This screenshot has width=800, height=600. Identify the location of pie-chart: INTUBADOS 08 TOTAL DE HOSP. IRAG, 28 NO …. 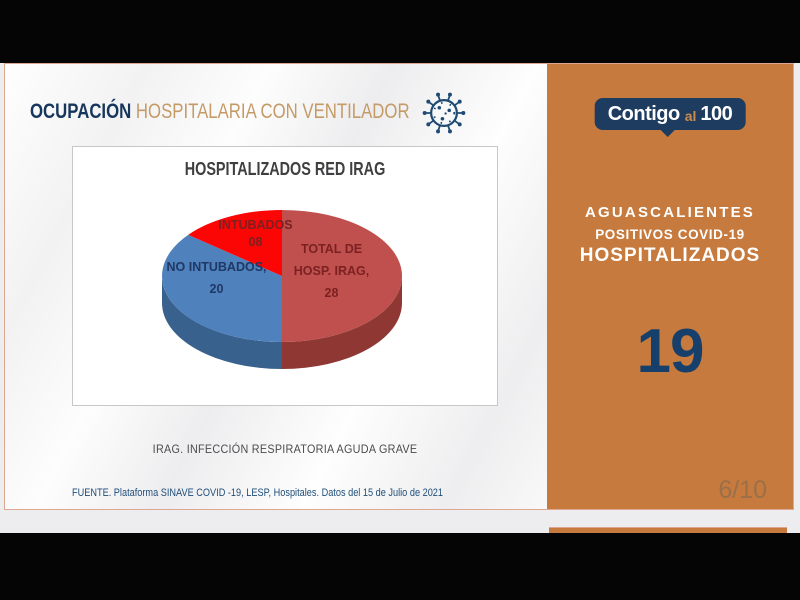
(283, 288).